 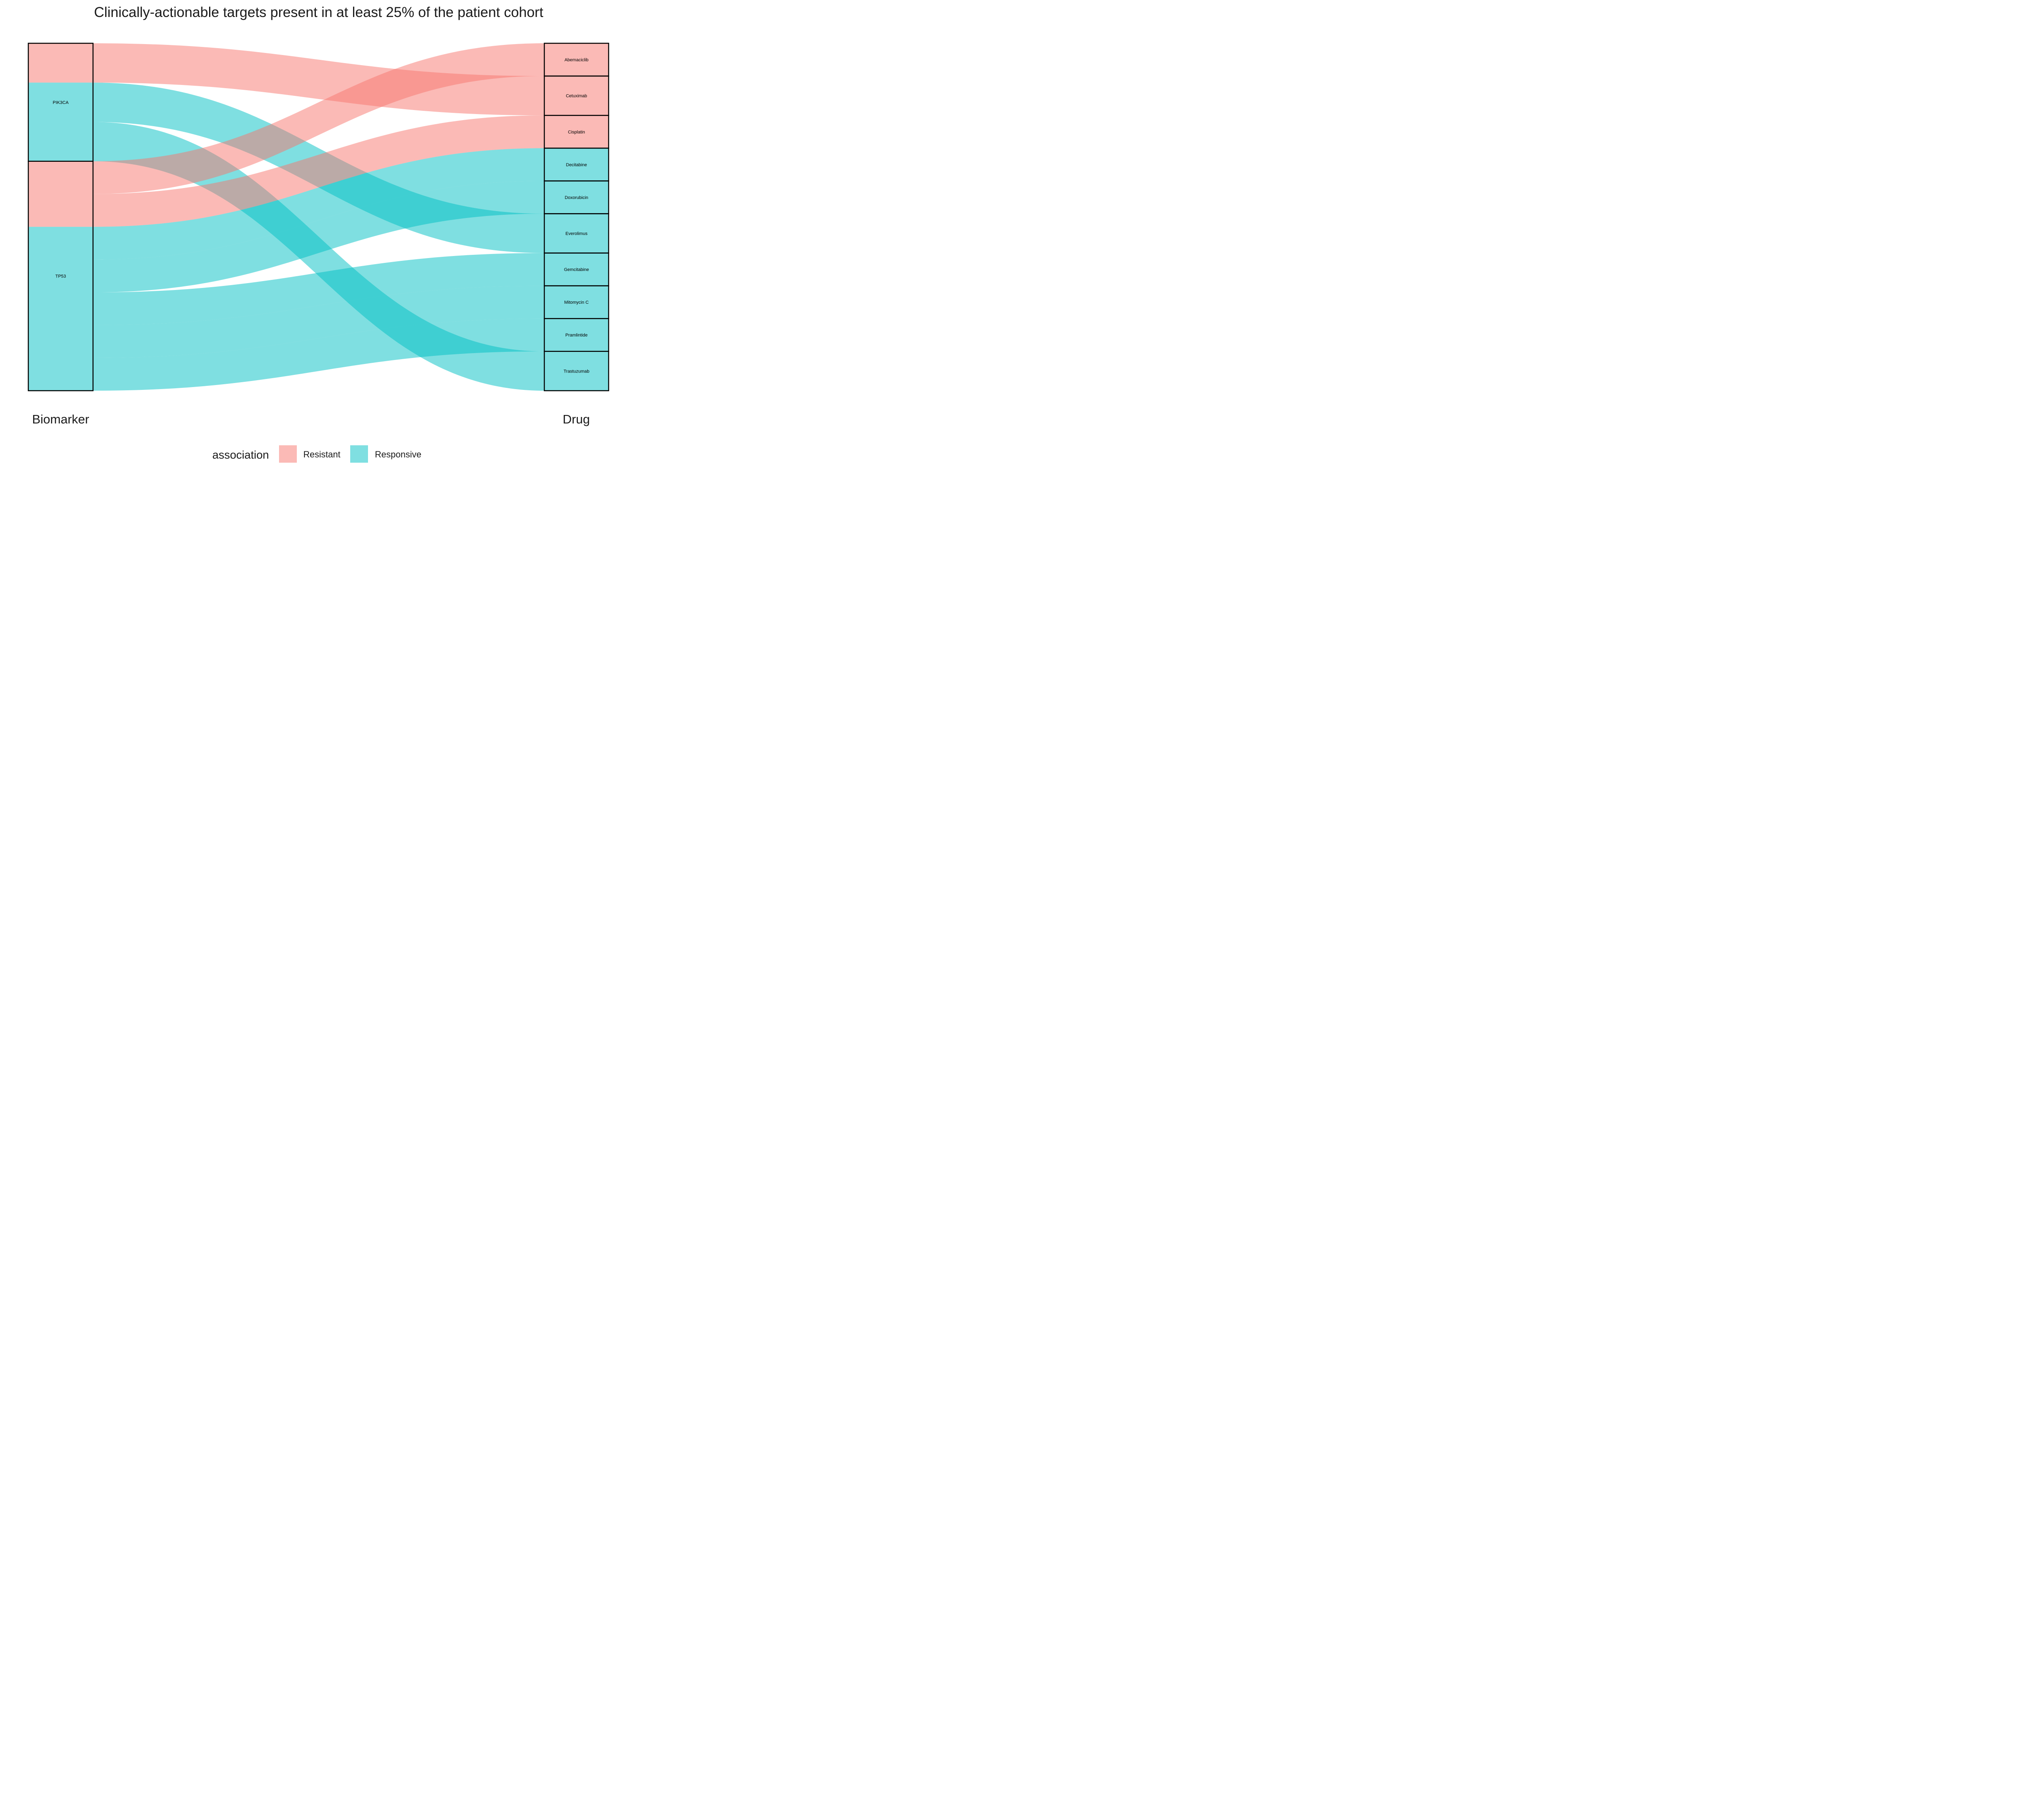 What do you see at coordinates (318, 171) in the screenshot?
I see `flow-tp53-cisplatin` at bounding box center [318, 171].